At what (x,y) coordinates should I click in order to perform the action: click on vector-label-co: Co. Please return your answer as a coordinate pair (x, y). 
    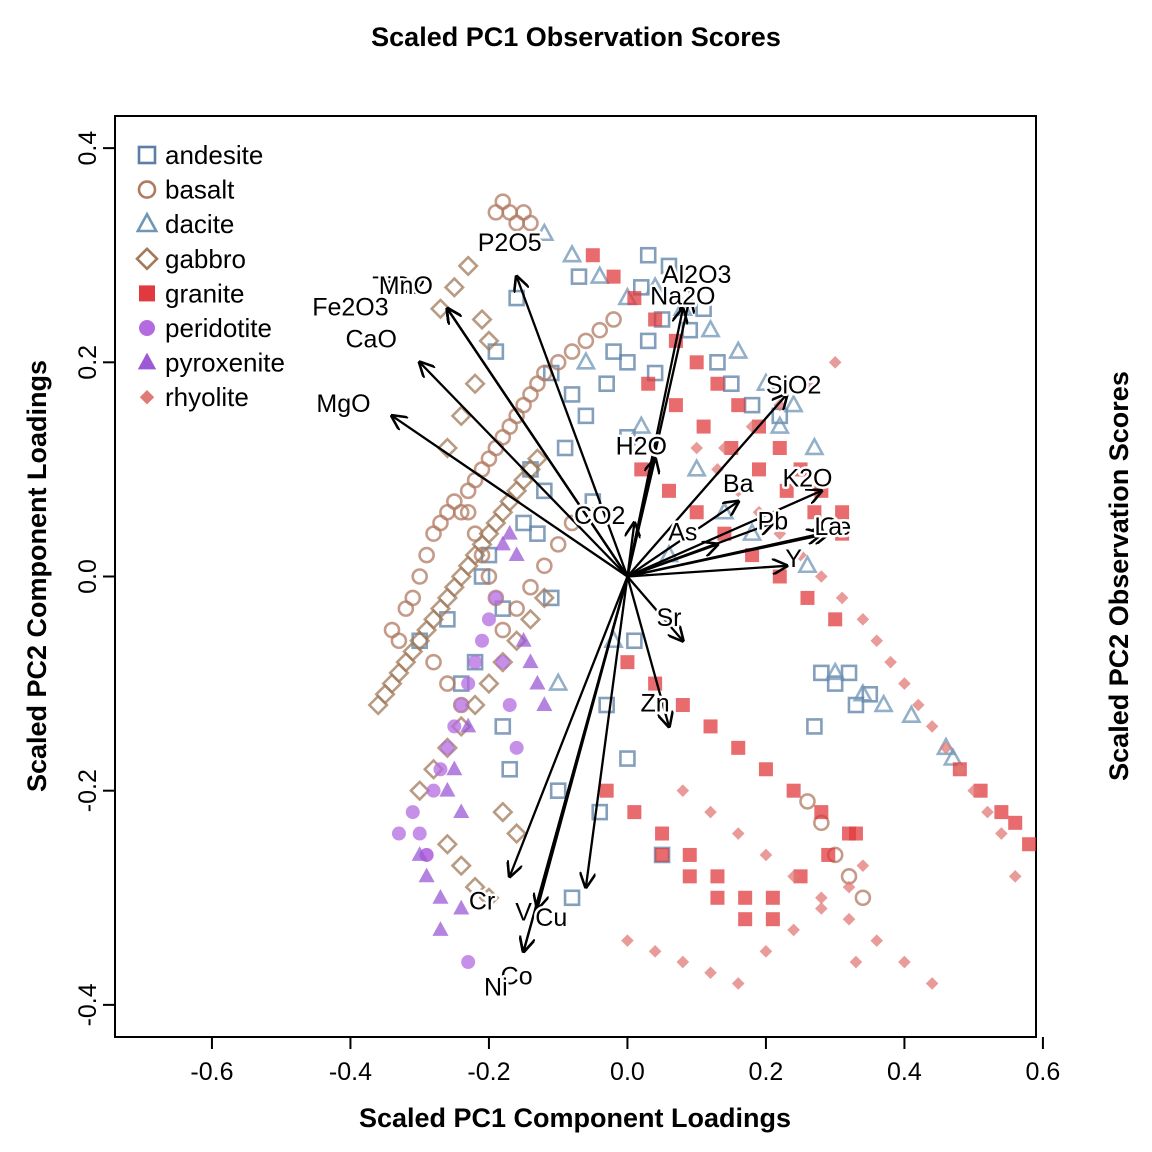
    Looking at the image, I should click on (517, 977).